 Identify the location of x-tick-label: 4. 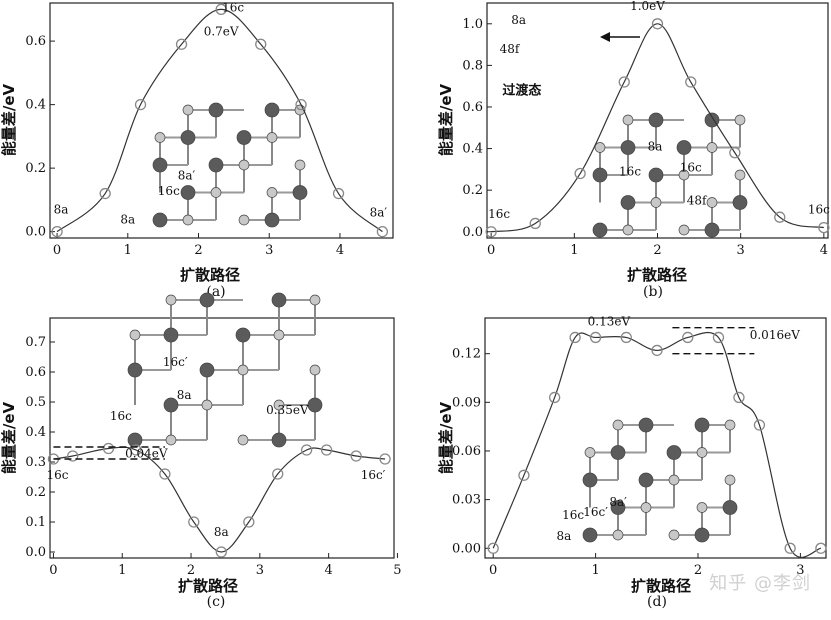
(824, 250).